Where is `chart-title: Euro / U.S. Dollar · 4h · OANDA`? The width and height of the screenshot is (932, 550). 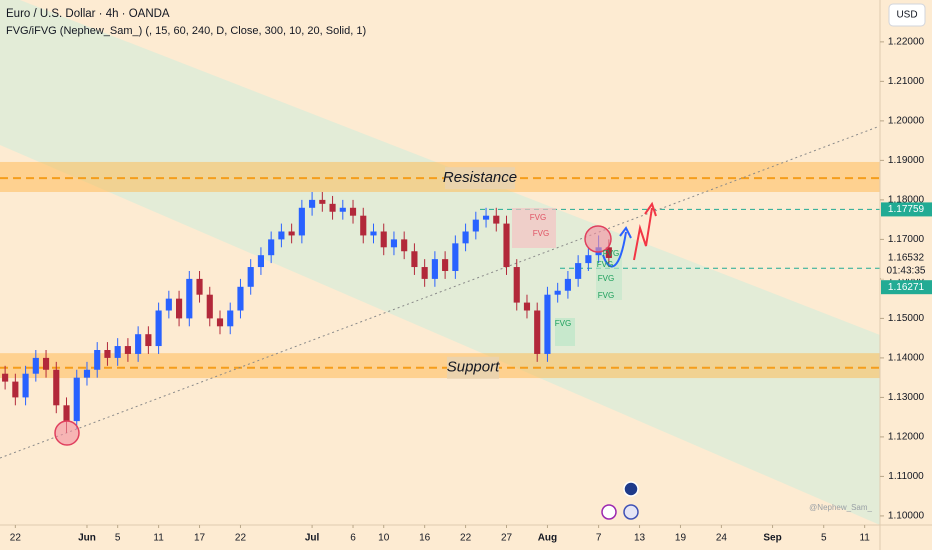 chart-title: Euro / U.S. Dollar · 4h · OANDA is located at coordinates (88, 14).